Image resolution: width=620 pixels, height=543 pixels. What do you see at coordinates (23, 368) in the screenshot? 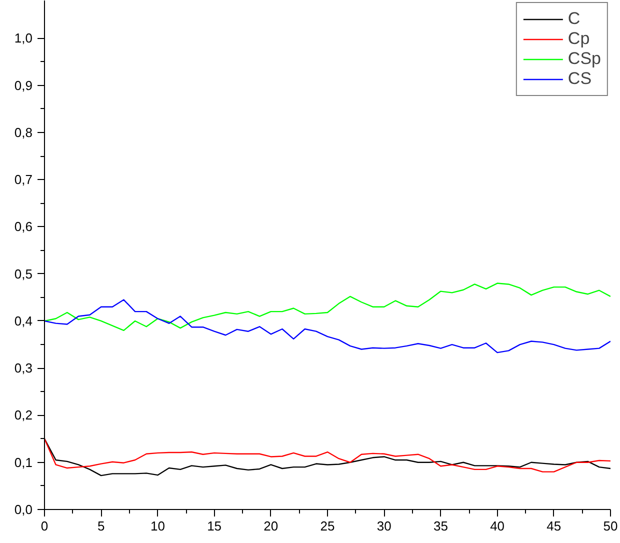
I see `y-tick-label: 0,3` at bounding box center [23, 368].